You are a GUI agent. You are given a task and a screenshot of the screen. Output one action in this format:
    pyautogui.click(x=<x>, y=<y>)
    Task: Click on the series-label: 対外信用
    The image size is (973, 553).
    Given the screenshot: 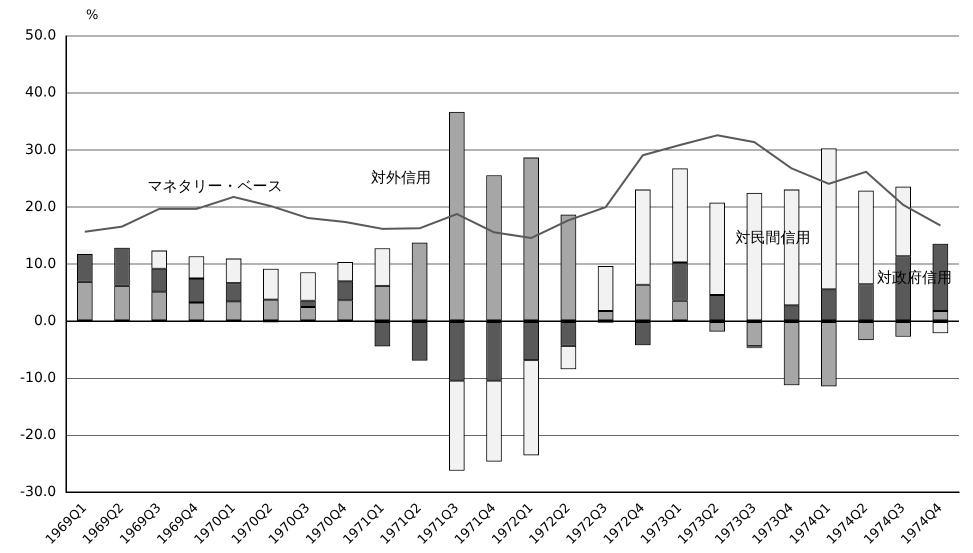 What is the action you would take?
    pyautogui.click(x=401, y=177)
    